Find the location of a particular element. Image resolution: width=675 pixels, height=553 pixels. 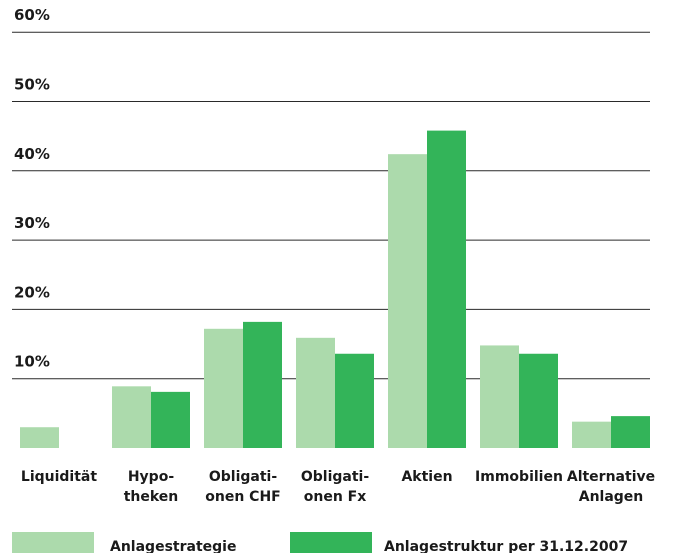

legend-label: Anlagestrategie is located at coordinates (173, 546).